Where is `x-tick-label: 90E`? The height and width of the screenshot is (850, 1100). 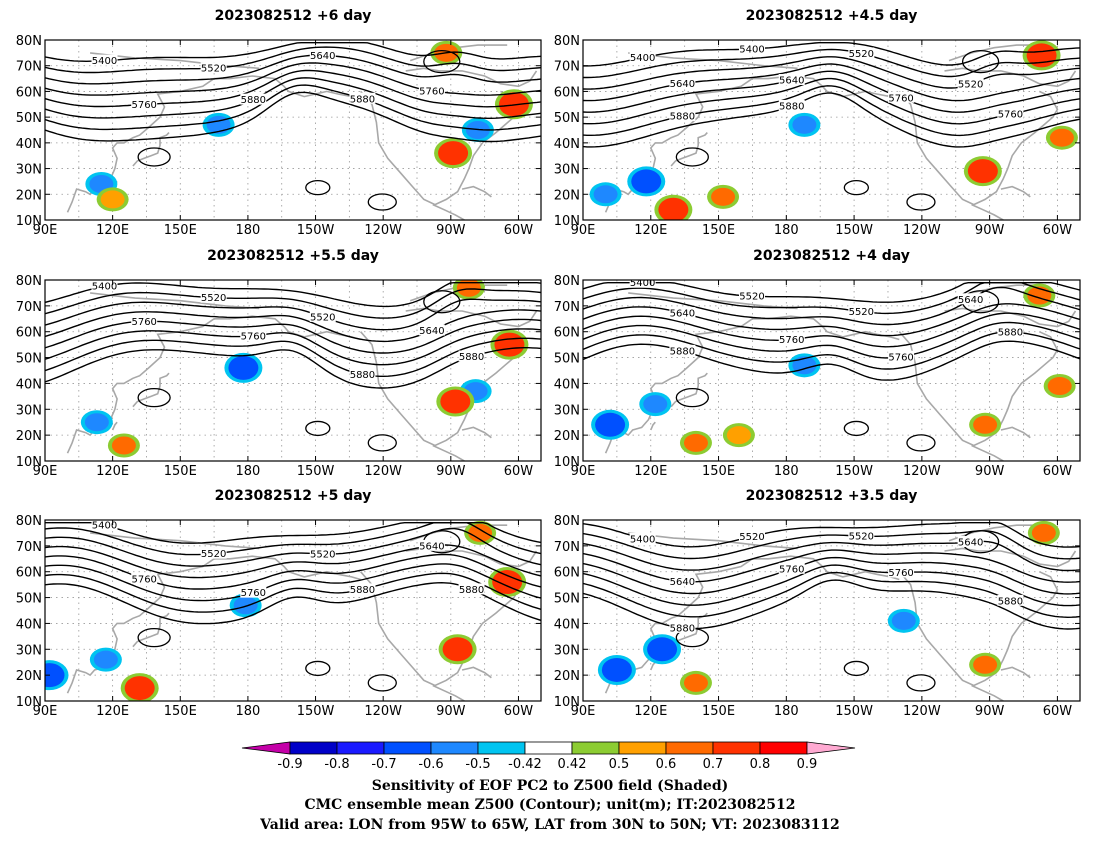 x-tick-label: 90E is located at coordinates (45, 471).